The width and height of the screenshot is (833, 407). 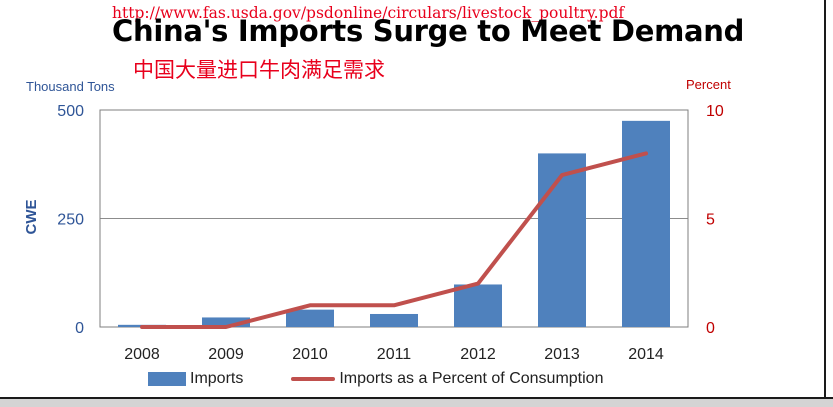 What do you see at coordinates (710, 328) in the screenshot?
I see `right-tick-label: 0` at bounding box center [710, 328].